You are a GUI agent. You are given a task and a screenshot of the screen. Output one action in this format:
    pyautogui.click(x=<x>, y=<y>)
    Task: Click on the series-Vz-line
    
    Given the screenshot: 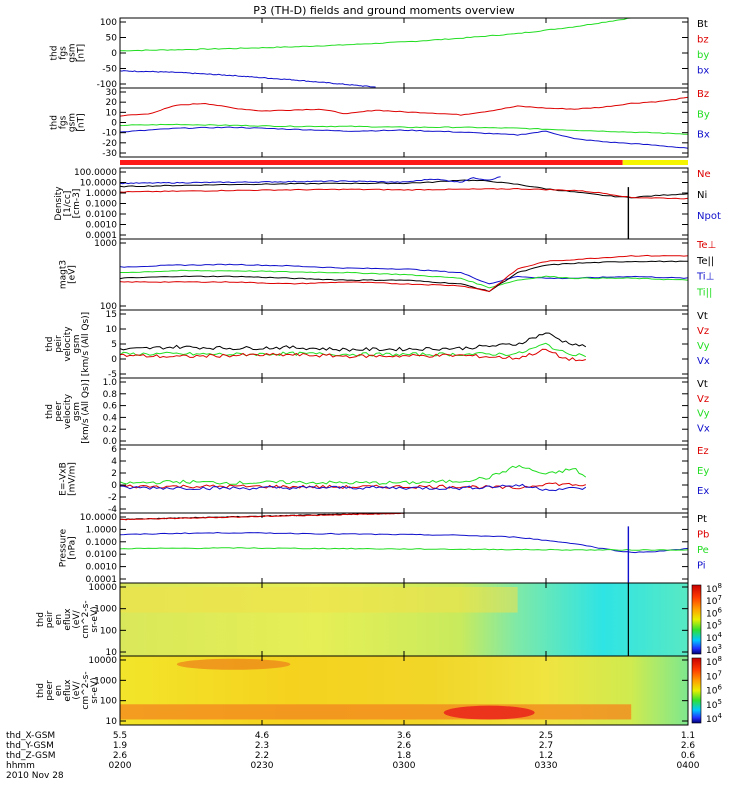 What is the action you would take?
    pyautogui.click(x=352, y=355)
    